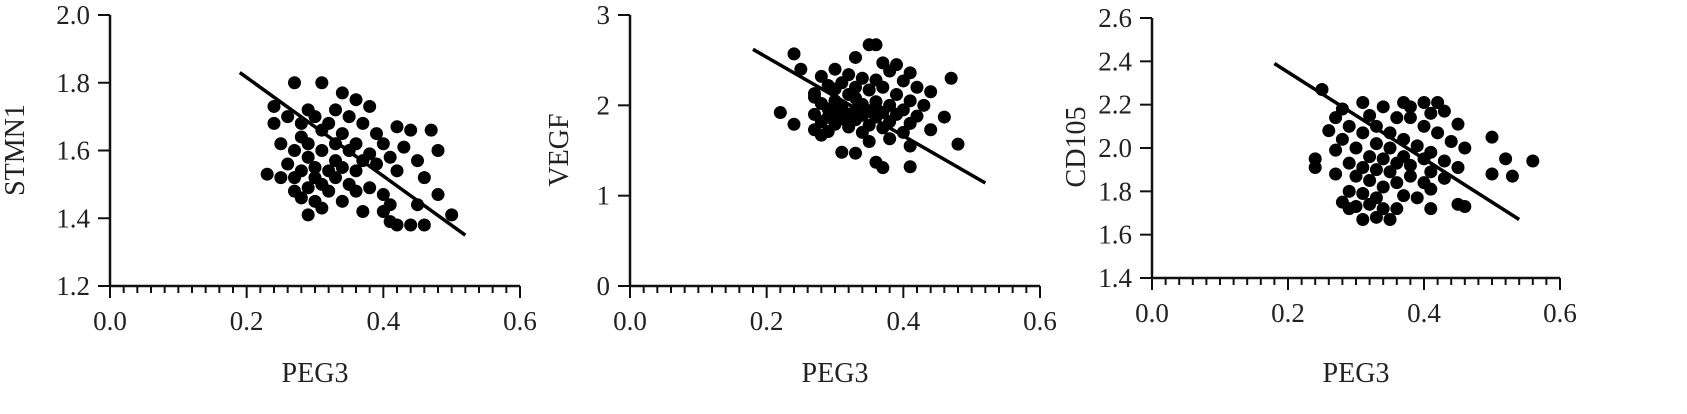  I want to click on x-axis-title: PEG3, so click(1356, 373).